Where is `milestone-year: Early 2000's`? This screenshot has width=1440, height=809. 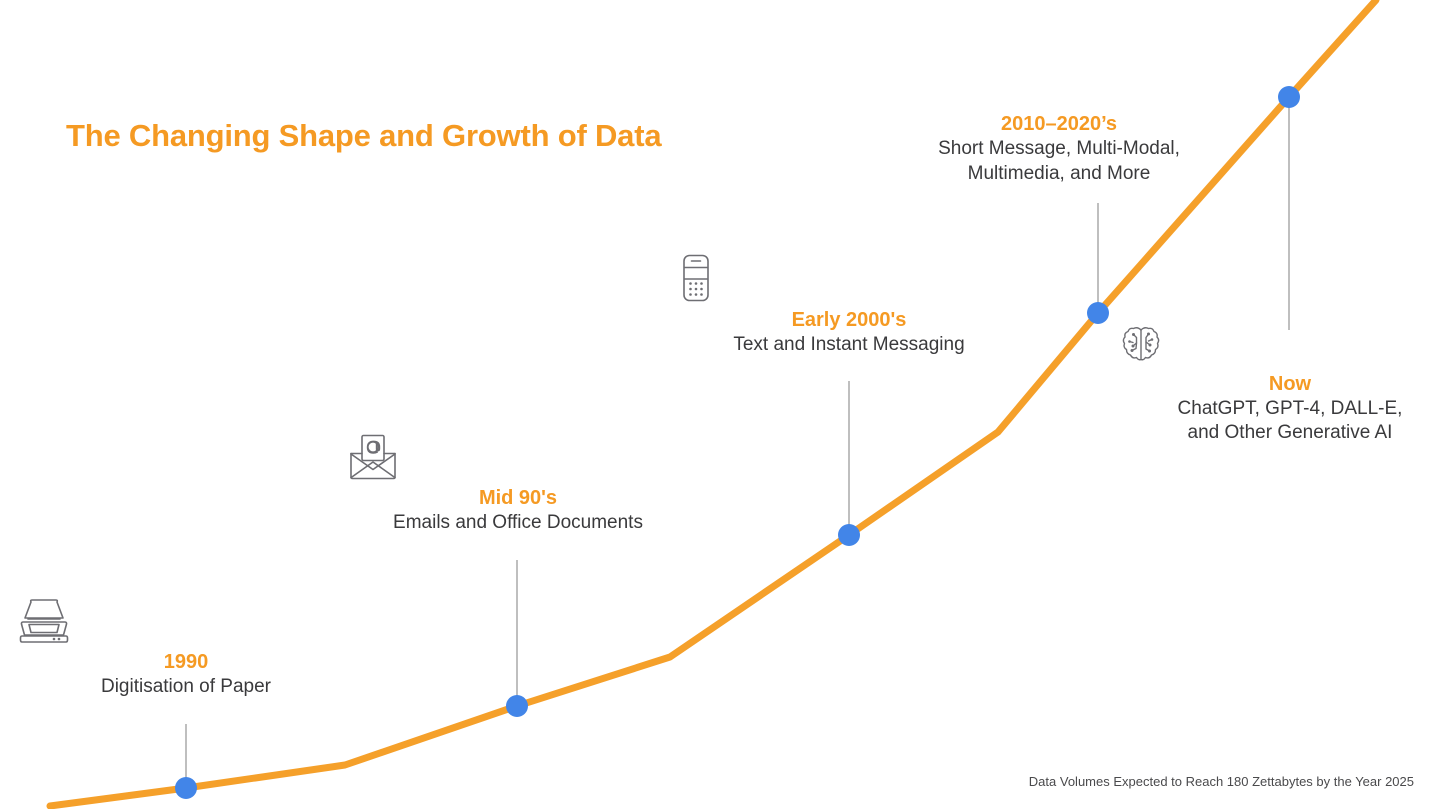 milestone-year: Early 2000's is located at coordinates (849, 320).